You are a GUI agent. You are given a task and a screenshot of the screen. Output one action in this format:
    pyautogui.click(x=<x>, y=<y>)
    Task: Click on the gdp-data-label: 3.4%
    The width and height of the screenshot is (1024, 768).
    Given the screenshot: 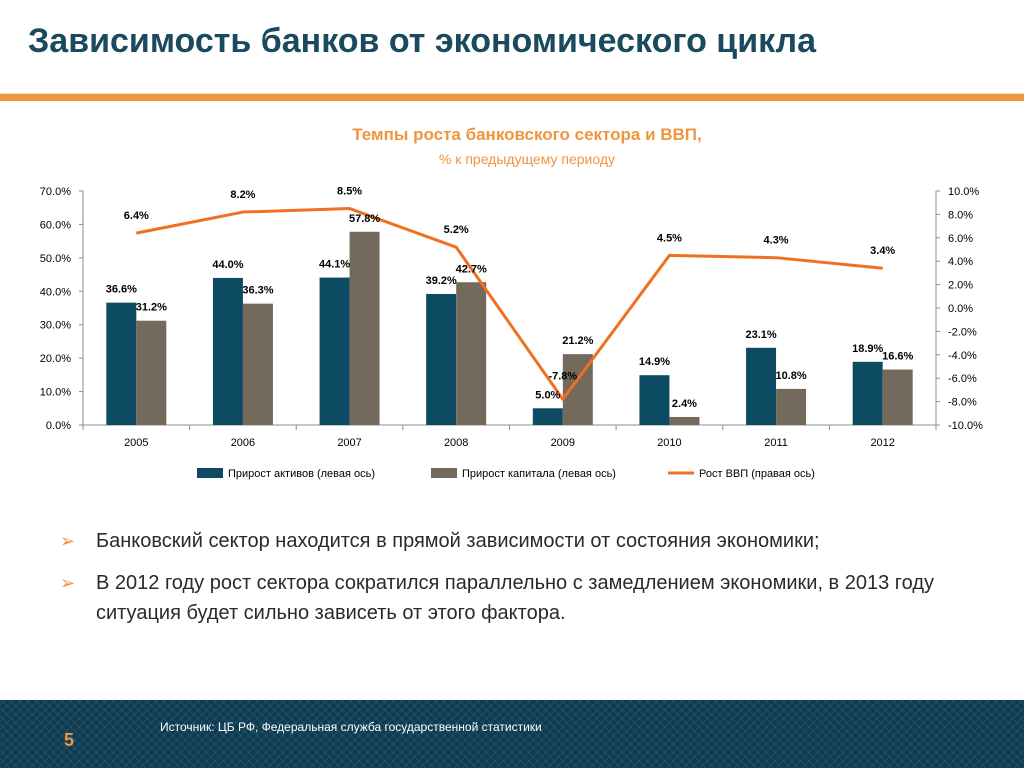 What is the action you would take?
    pyautogui.click(x=882, y=251)
    